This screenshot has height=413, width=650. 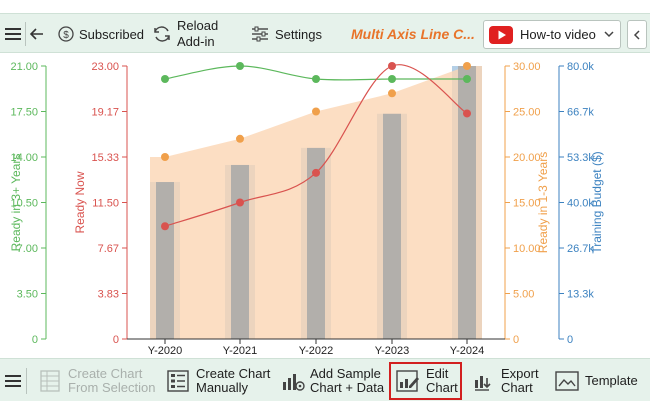 I want to click on video-label: How-to video, so click(x=558, y=34).